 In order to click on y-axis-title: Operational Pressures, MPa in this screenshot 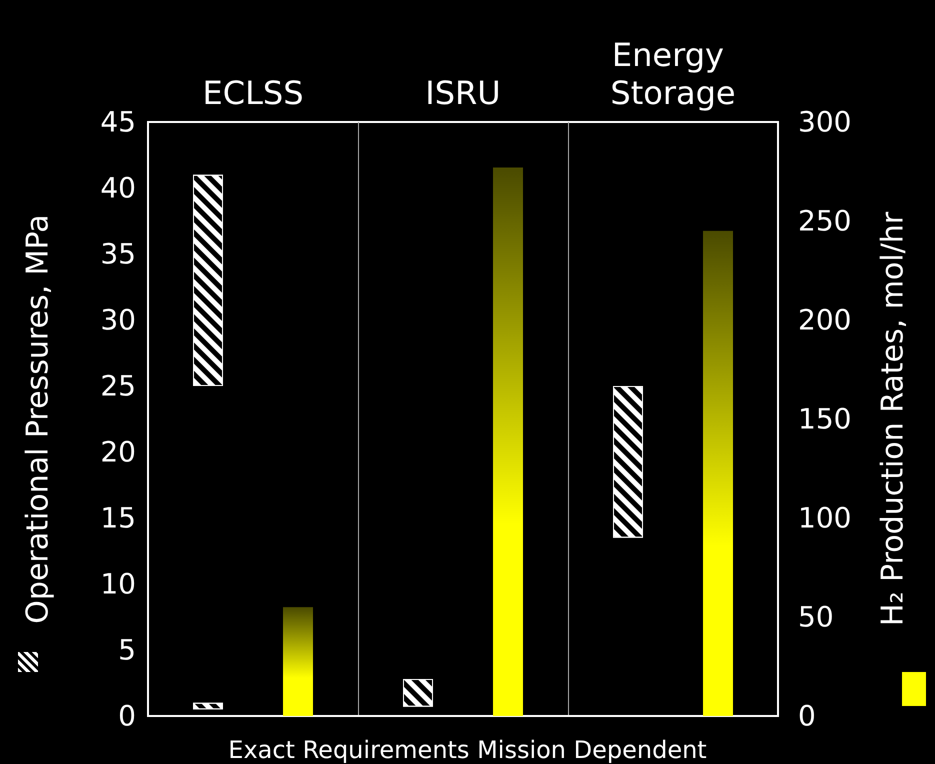, I will do `click(38, 419)`.